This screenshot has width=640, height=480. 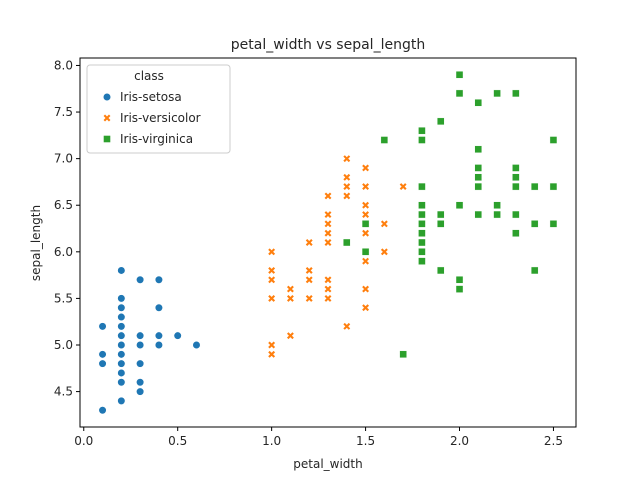 I want to click on legend-entry: Iris-setosa, so click(x=142, y=97).